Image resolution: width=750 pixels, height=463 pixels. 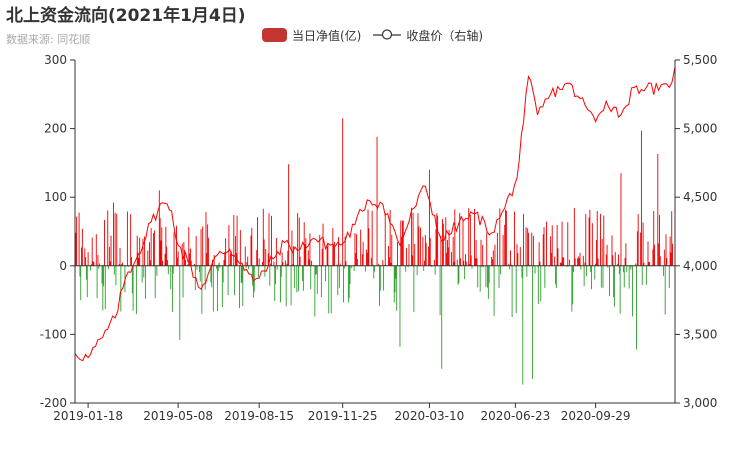 What do you see at coordinates (428, 35) in the screenshot?
I see `legend-item-close-price: 收盘价（右轴)` at bounding box center [428, 35].